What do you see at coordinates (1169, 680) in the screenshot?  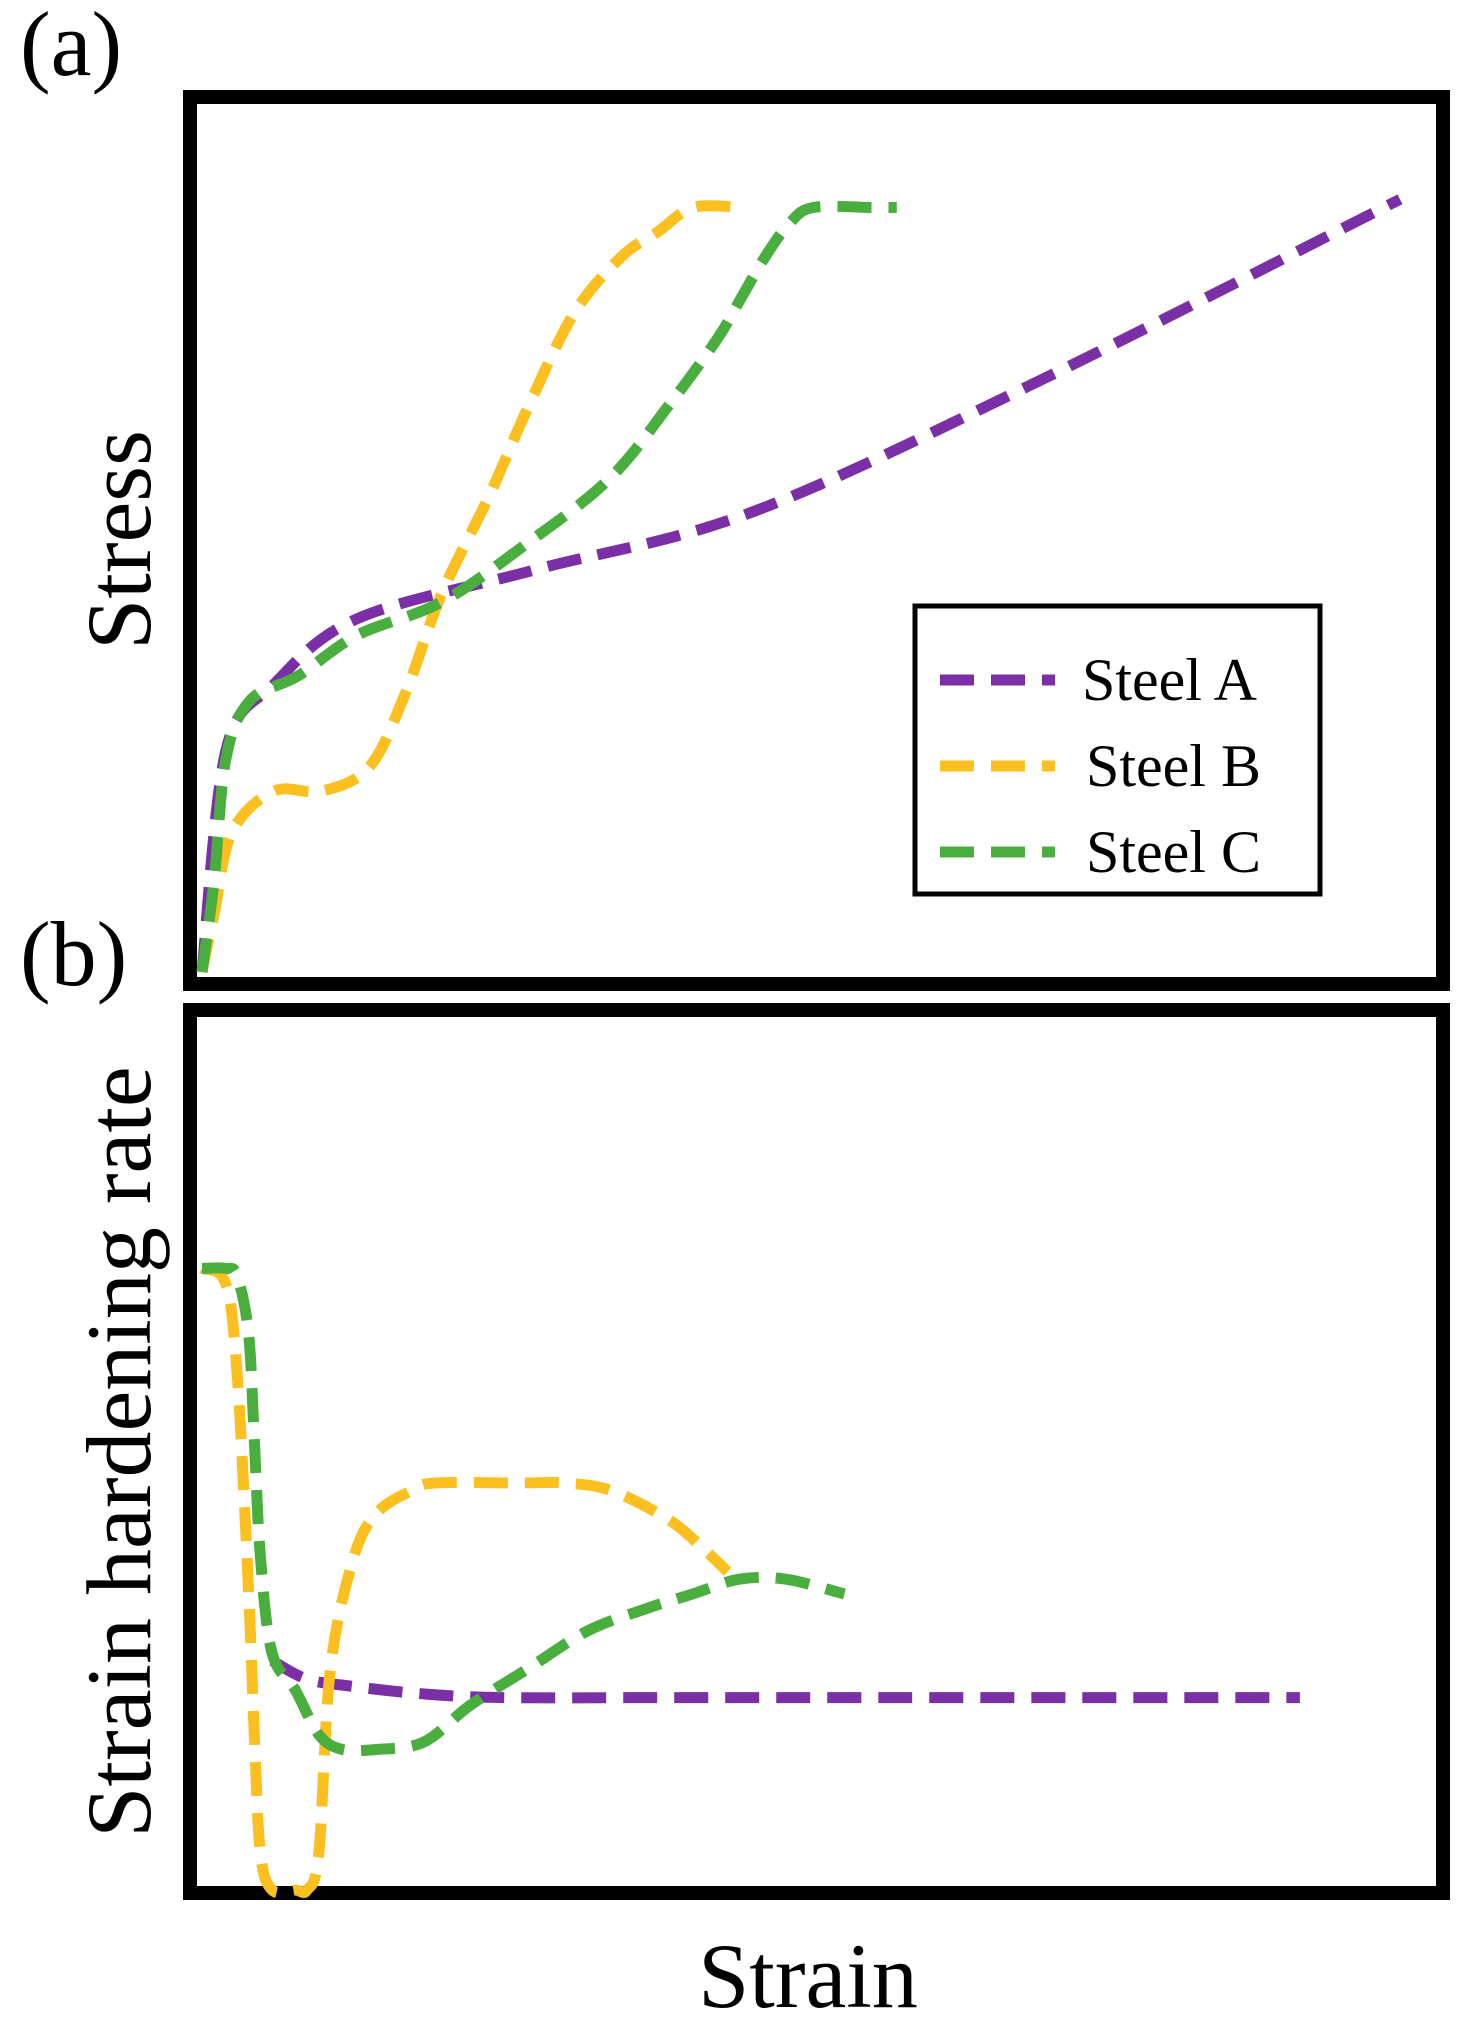 I see `legend-label-steel-a: Steel A` at bounding box center [1169, 680].